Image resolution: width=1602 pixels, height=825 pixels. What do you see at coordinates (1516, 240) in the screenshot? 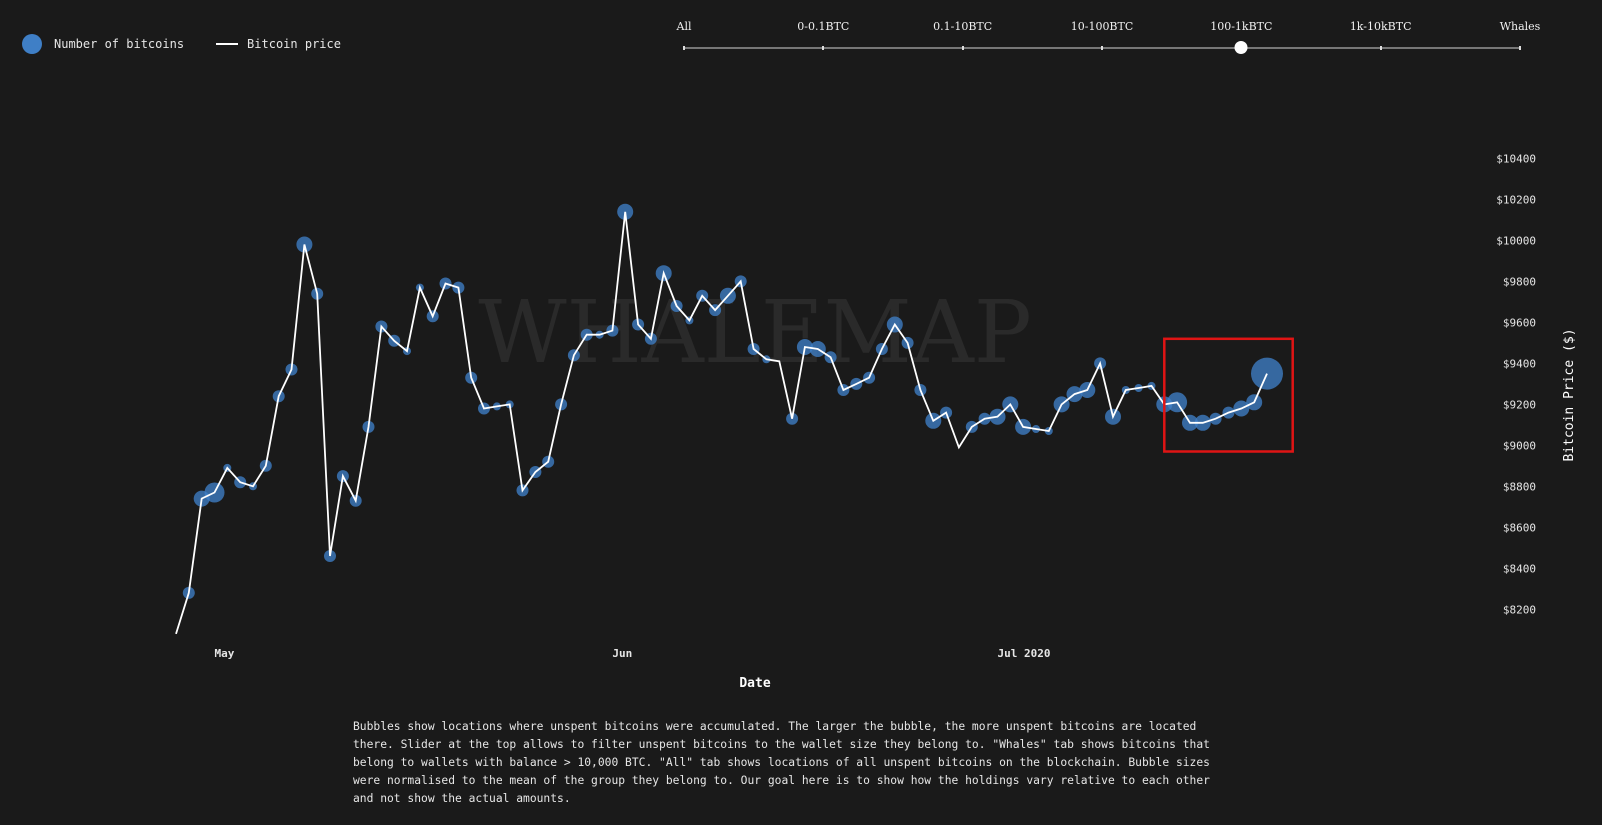
I see `y-tick-label: $10000` at bounding box center [1516, 240].